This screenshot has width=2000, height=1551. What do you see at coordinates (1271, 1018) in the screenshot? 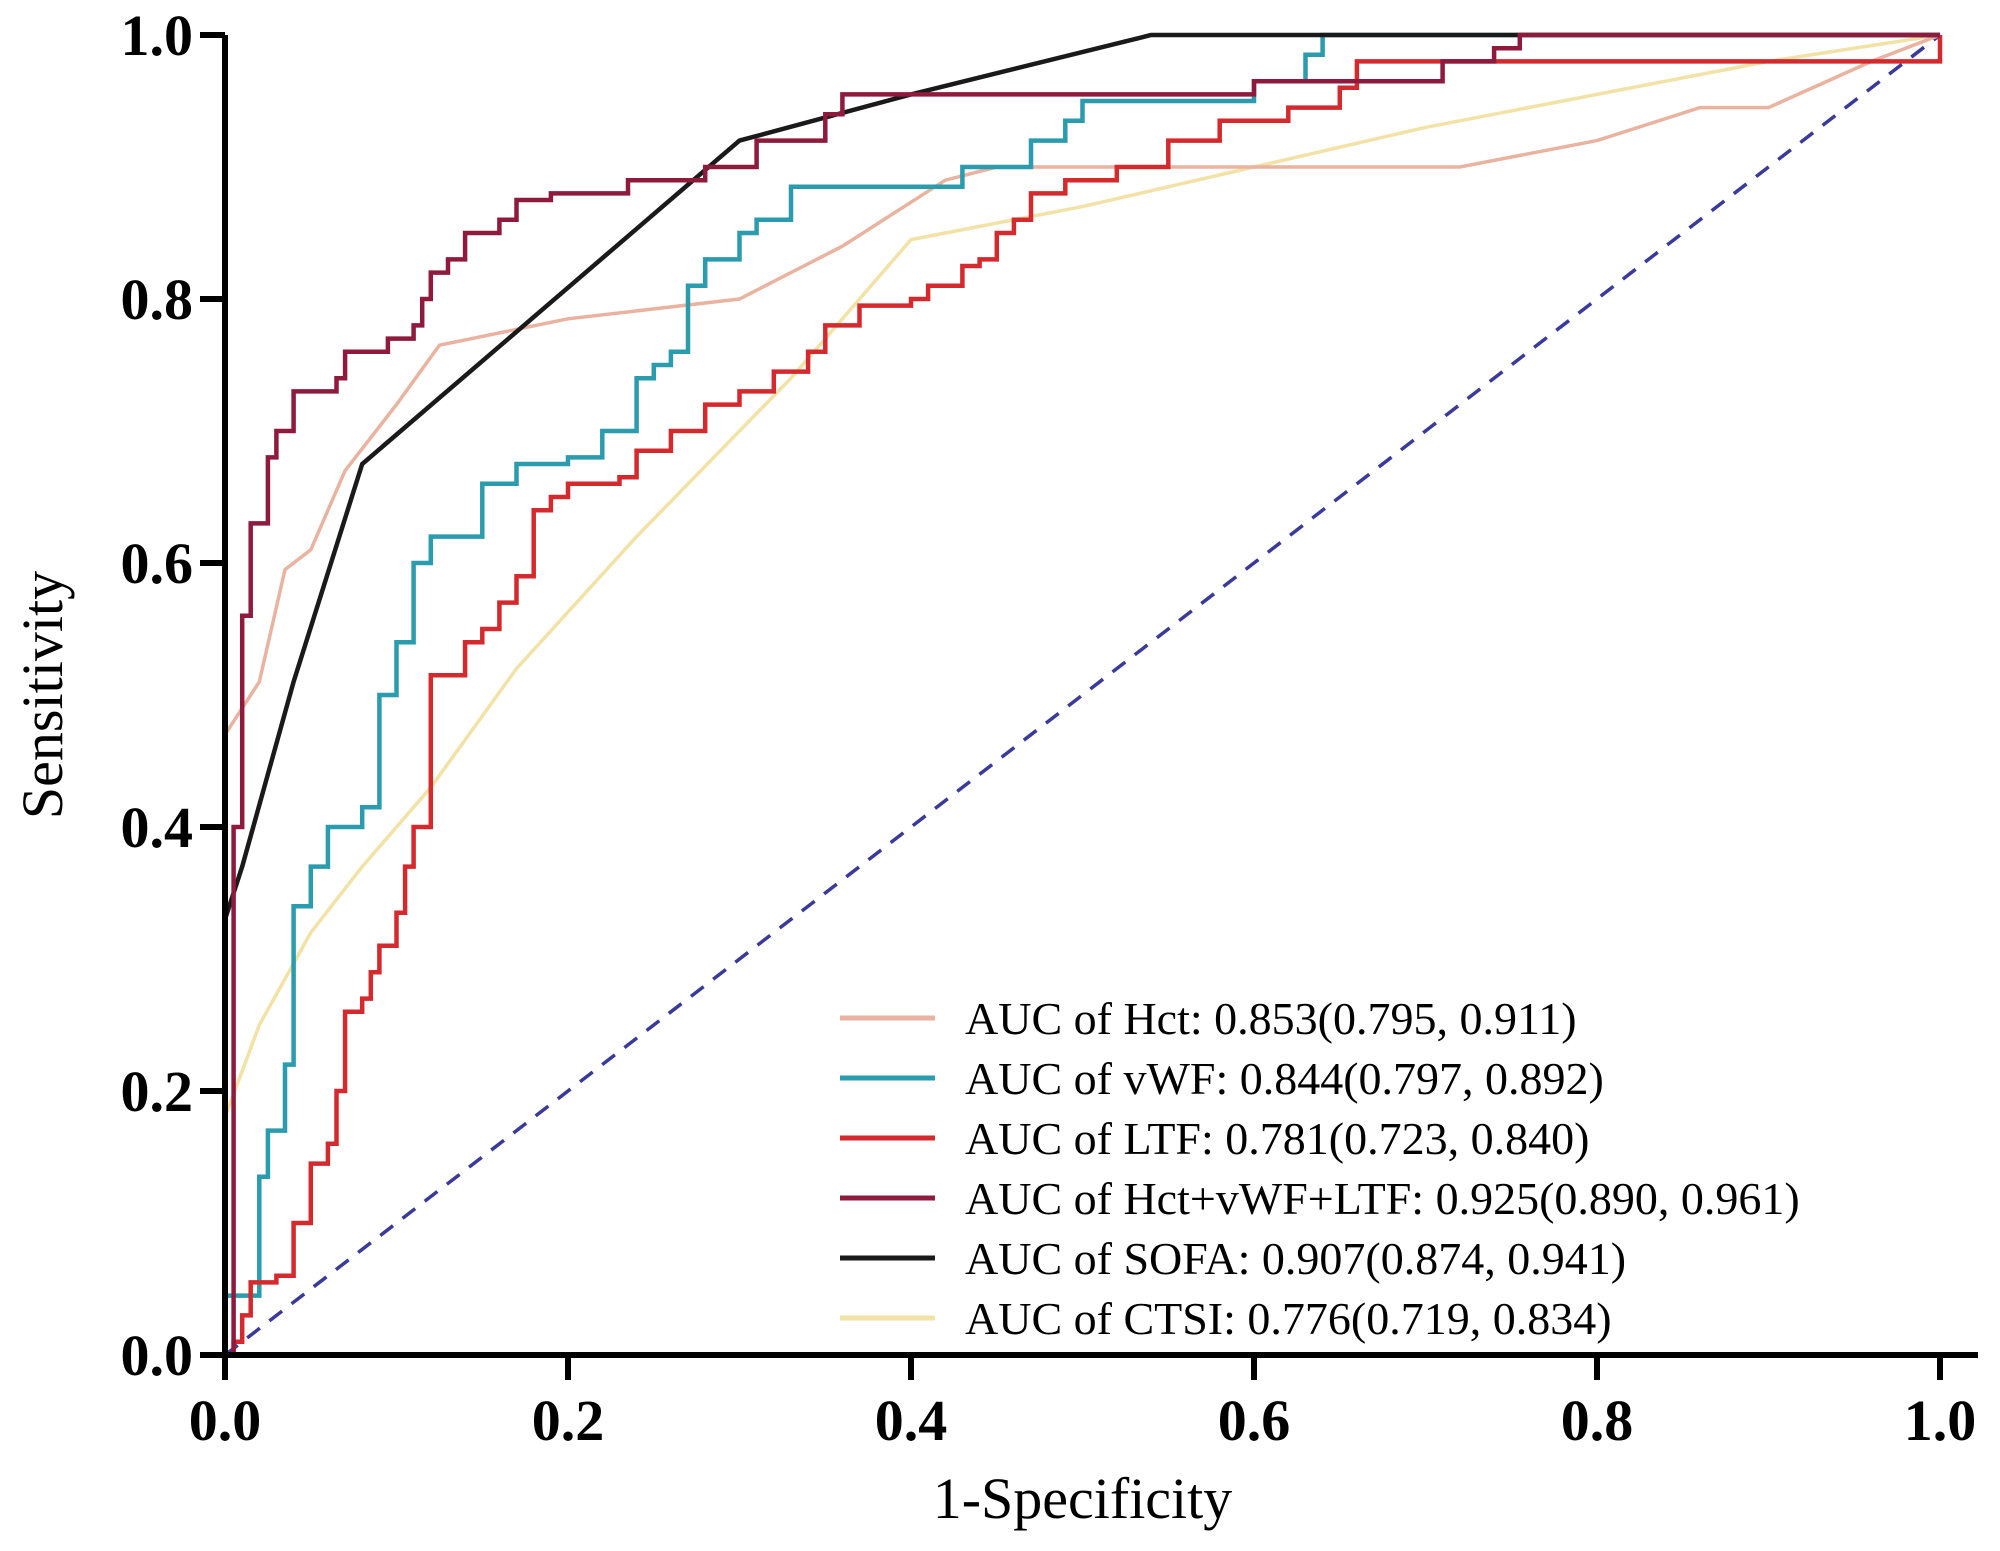
I see `legend-label: AUC of Hct: 0.853(0.795, 0.911)` at bounding box center [1271, 1018].